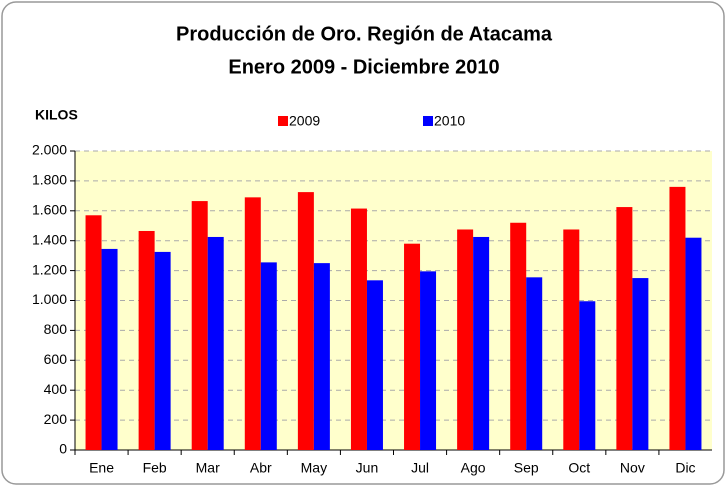 Image resolution: width=727 pixels, height=486 pixels. What do you see at coordinates (49, 180) in the screenshot?
I see `y-tick-label: 1.800` at bounding box center [49, 180].